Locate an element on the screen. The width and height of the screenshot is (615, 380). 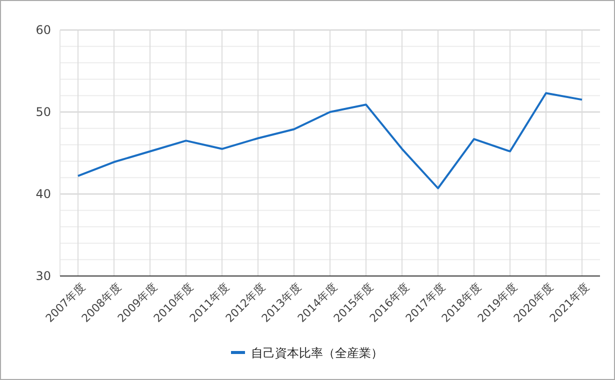
y-tick-label: 60 is located at coordinates (43, 29).